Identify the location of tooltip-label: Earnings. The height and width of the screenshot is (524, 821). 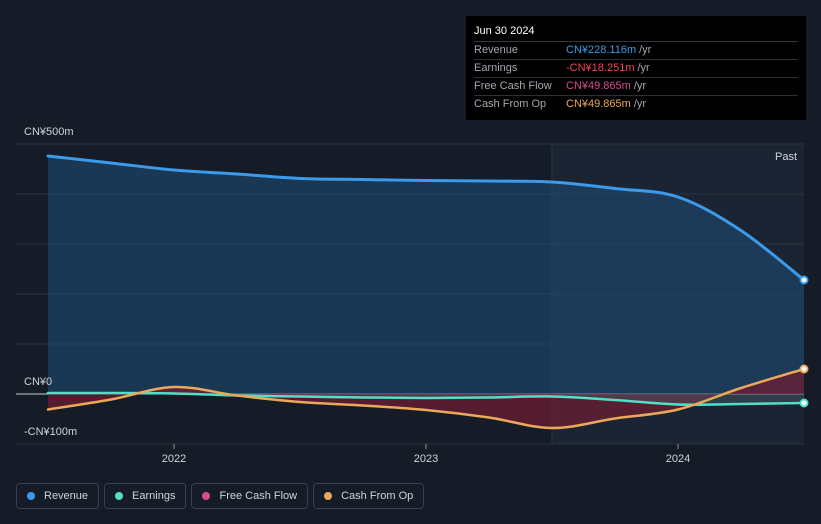
(496, 68).